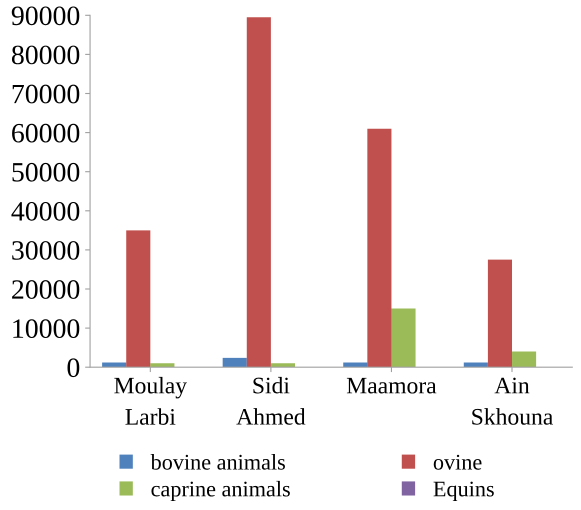 The height and width of the screenshot is (510, 581). I want to click on x-tick-label: Ain Skhouna, so click(512, 401).